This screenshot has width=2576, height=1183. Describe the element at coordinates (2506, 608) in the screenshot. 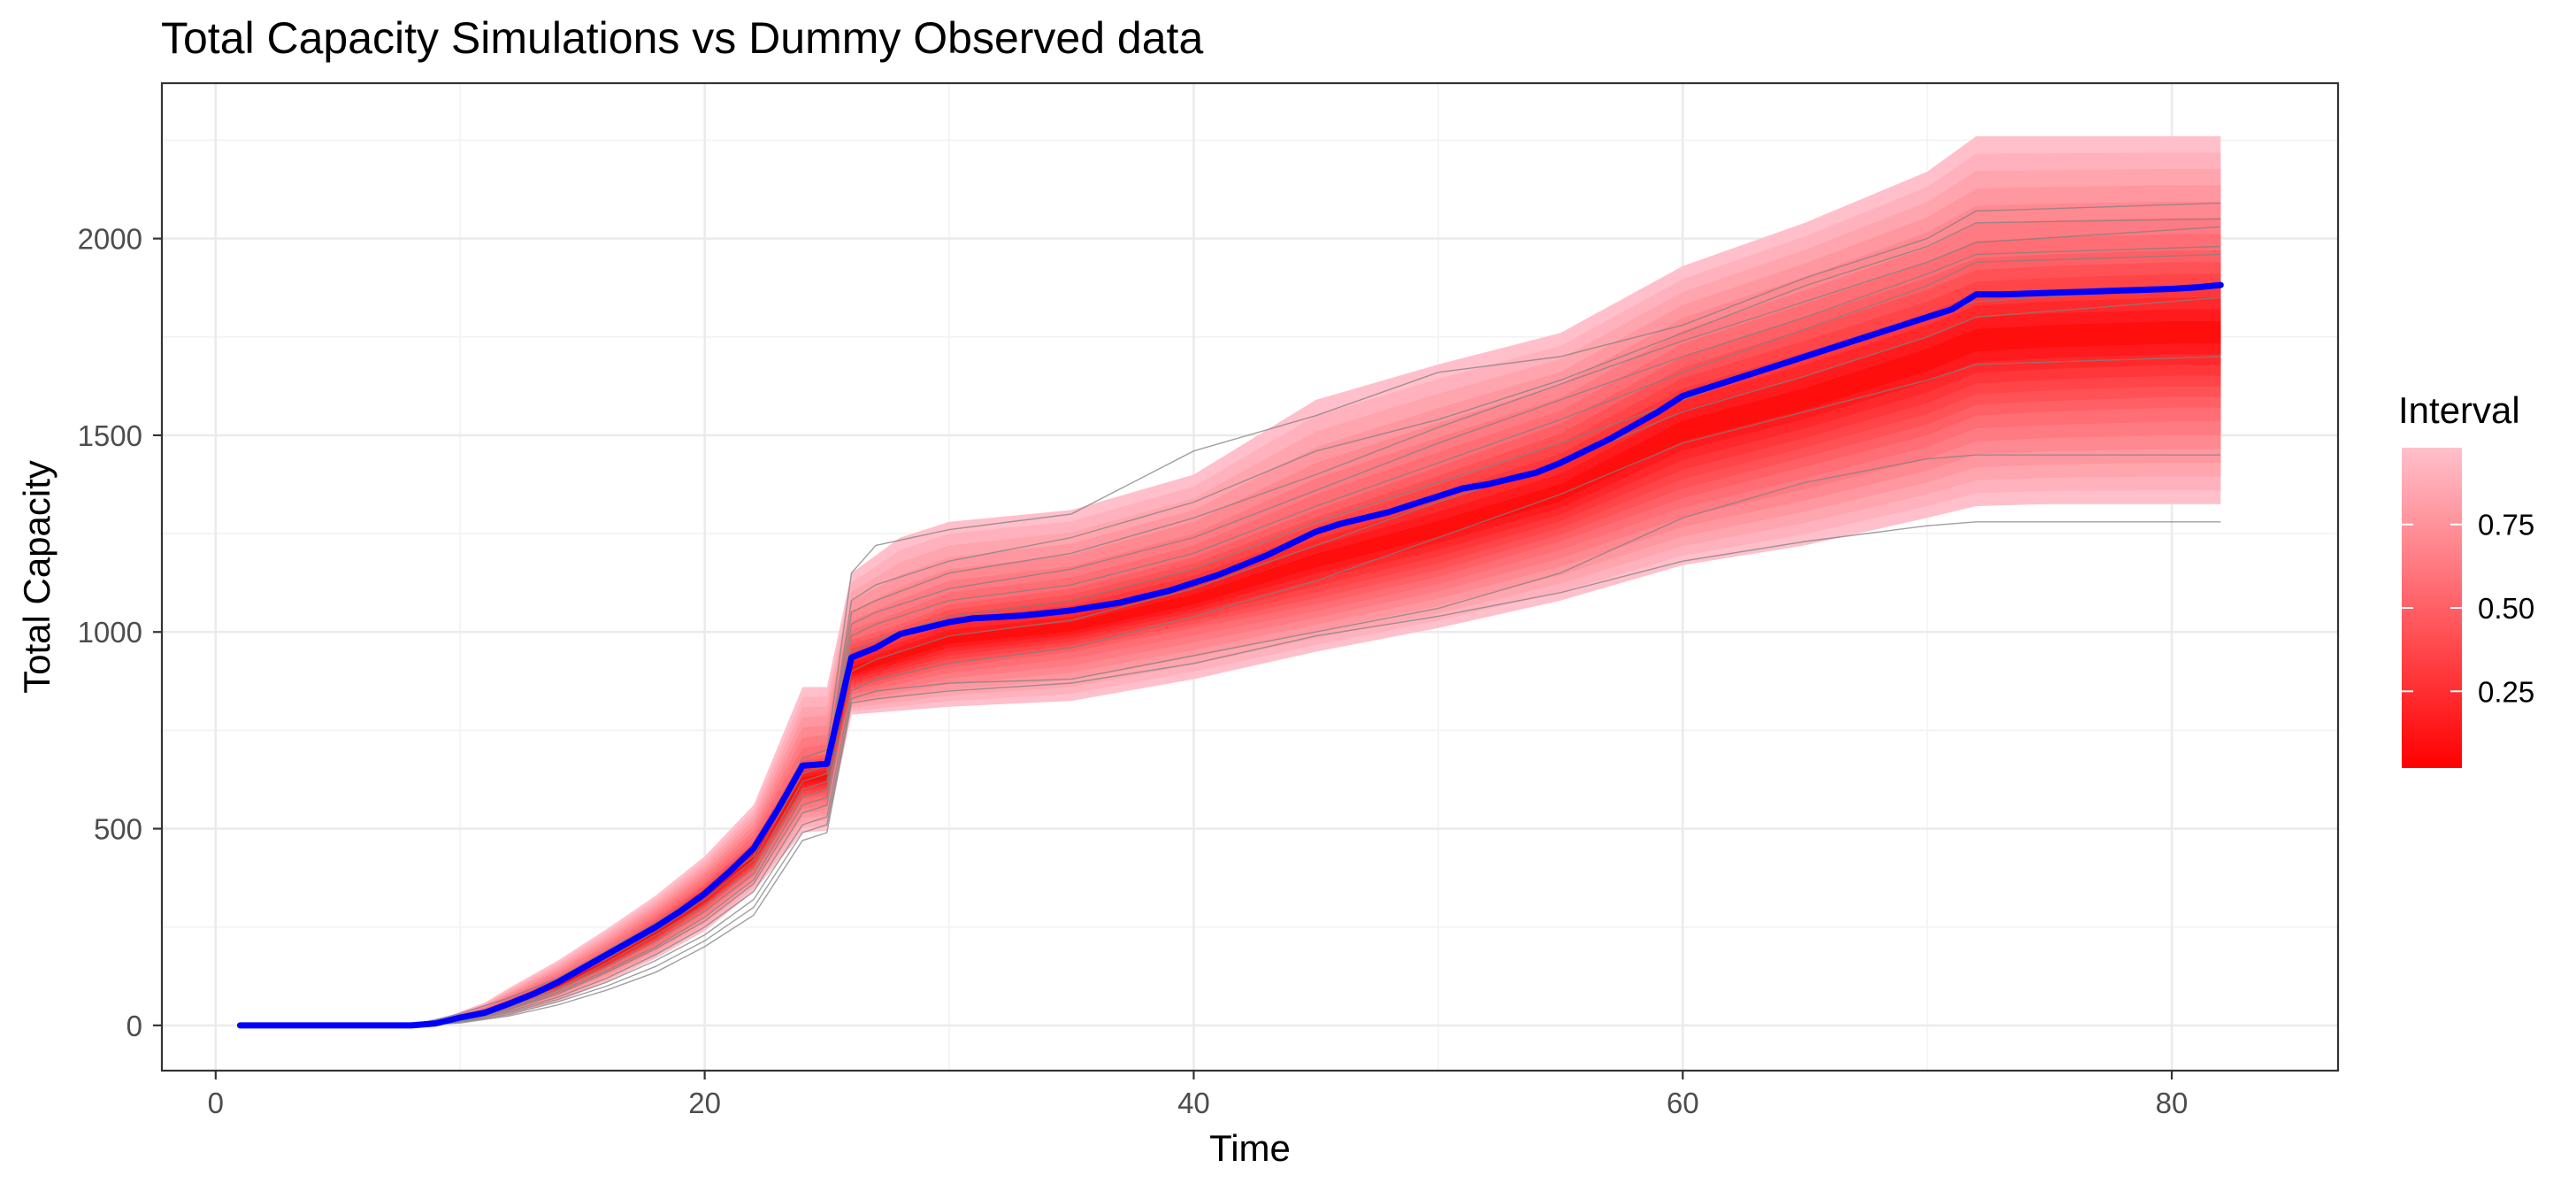

I see `legend-tick-label: 0.50` at that location.